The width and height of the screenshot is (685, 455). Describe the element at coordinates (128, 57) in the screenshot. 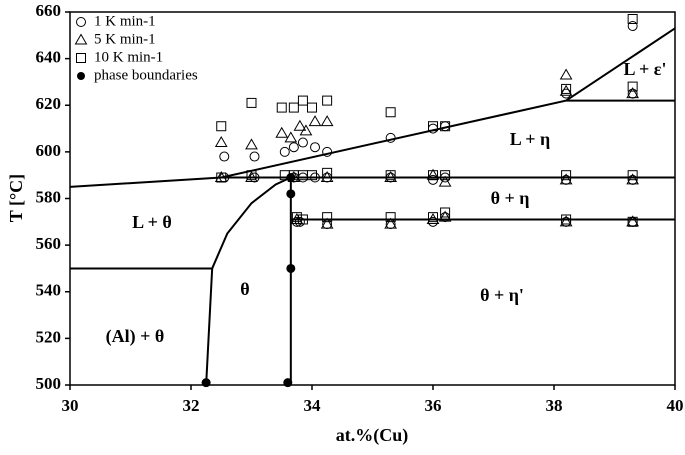

I see `legend-label: 10 K min-1` at that location.